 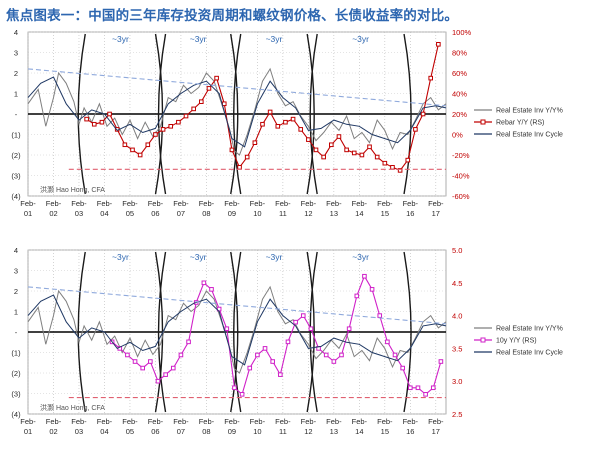 I want to click on y-left-tick-label: 2, so click(x=16, y=73).